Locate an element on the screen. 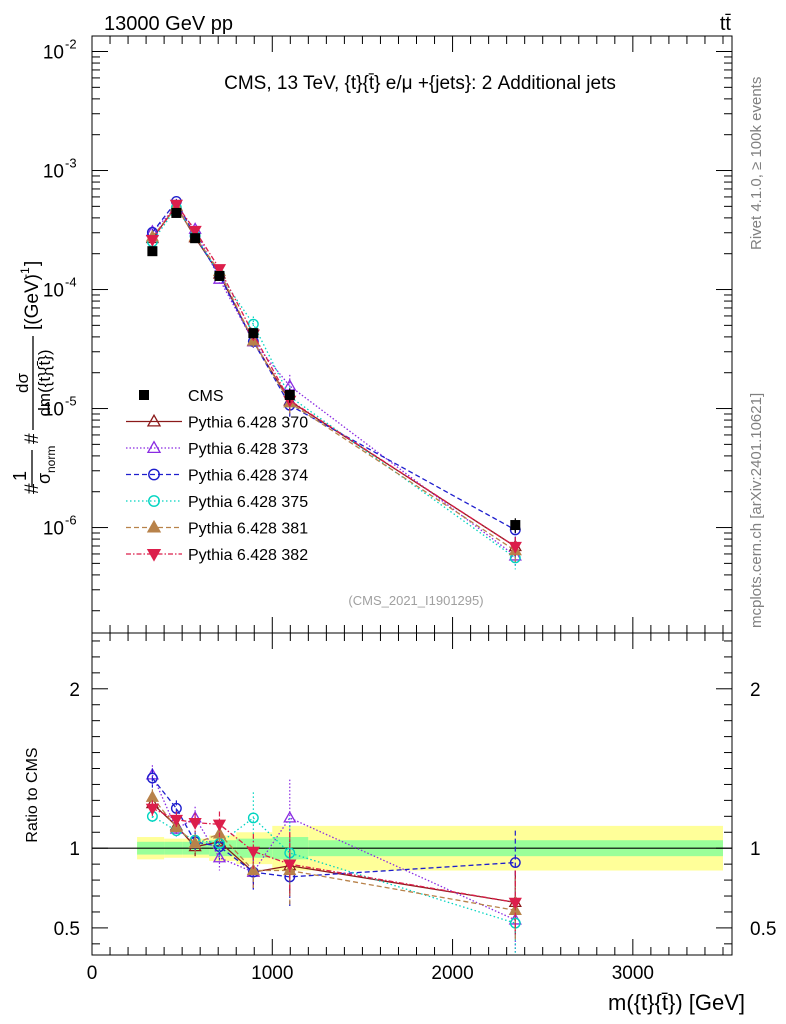 The image size is (786, 1024). main-y-tick-label-exp: -2 is located at coordinates (71, 44).